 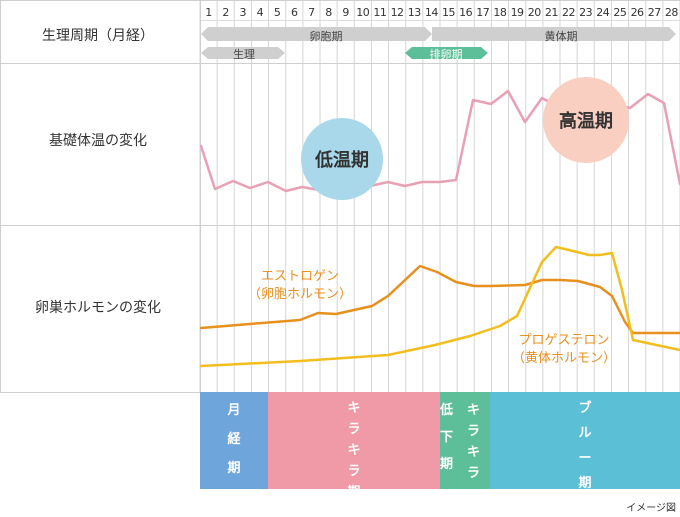 I want to click on phase-char: 経, so click(x=234, y=439).